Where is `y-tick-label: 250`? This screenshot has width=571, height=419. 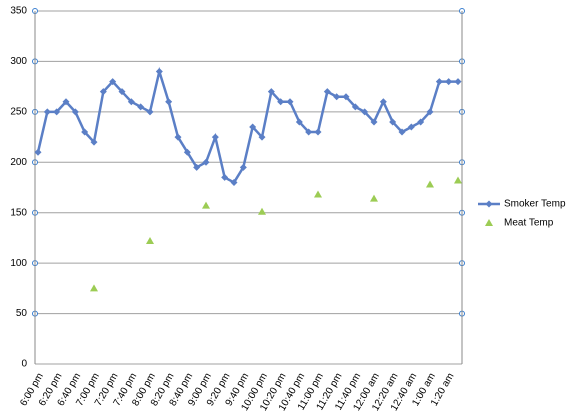
y-tick-label: 250 is located at coordinates (18, 111).